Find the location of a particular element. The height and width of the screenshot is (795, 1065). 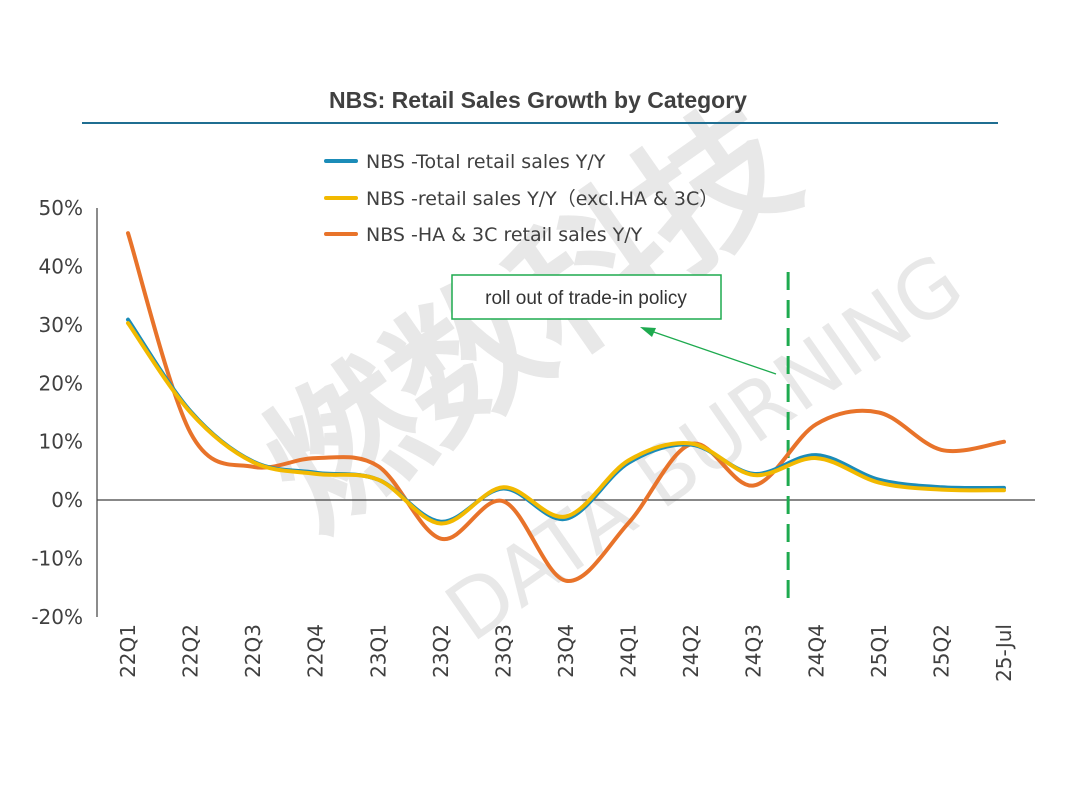

annotation-label: roll out of trade-in policy is located at coordinates (586, 298).